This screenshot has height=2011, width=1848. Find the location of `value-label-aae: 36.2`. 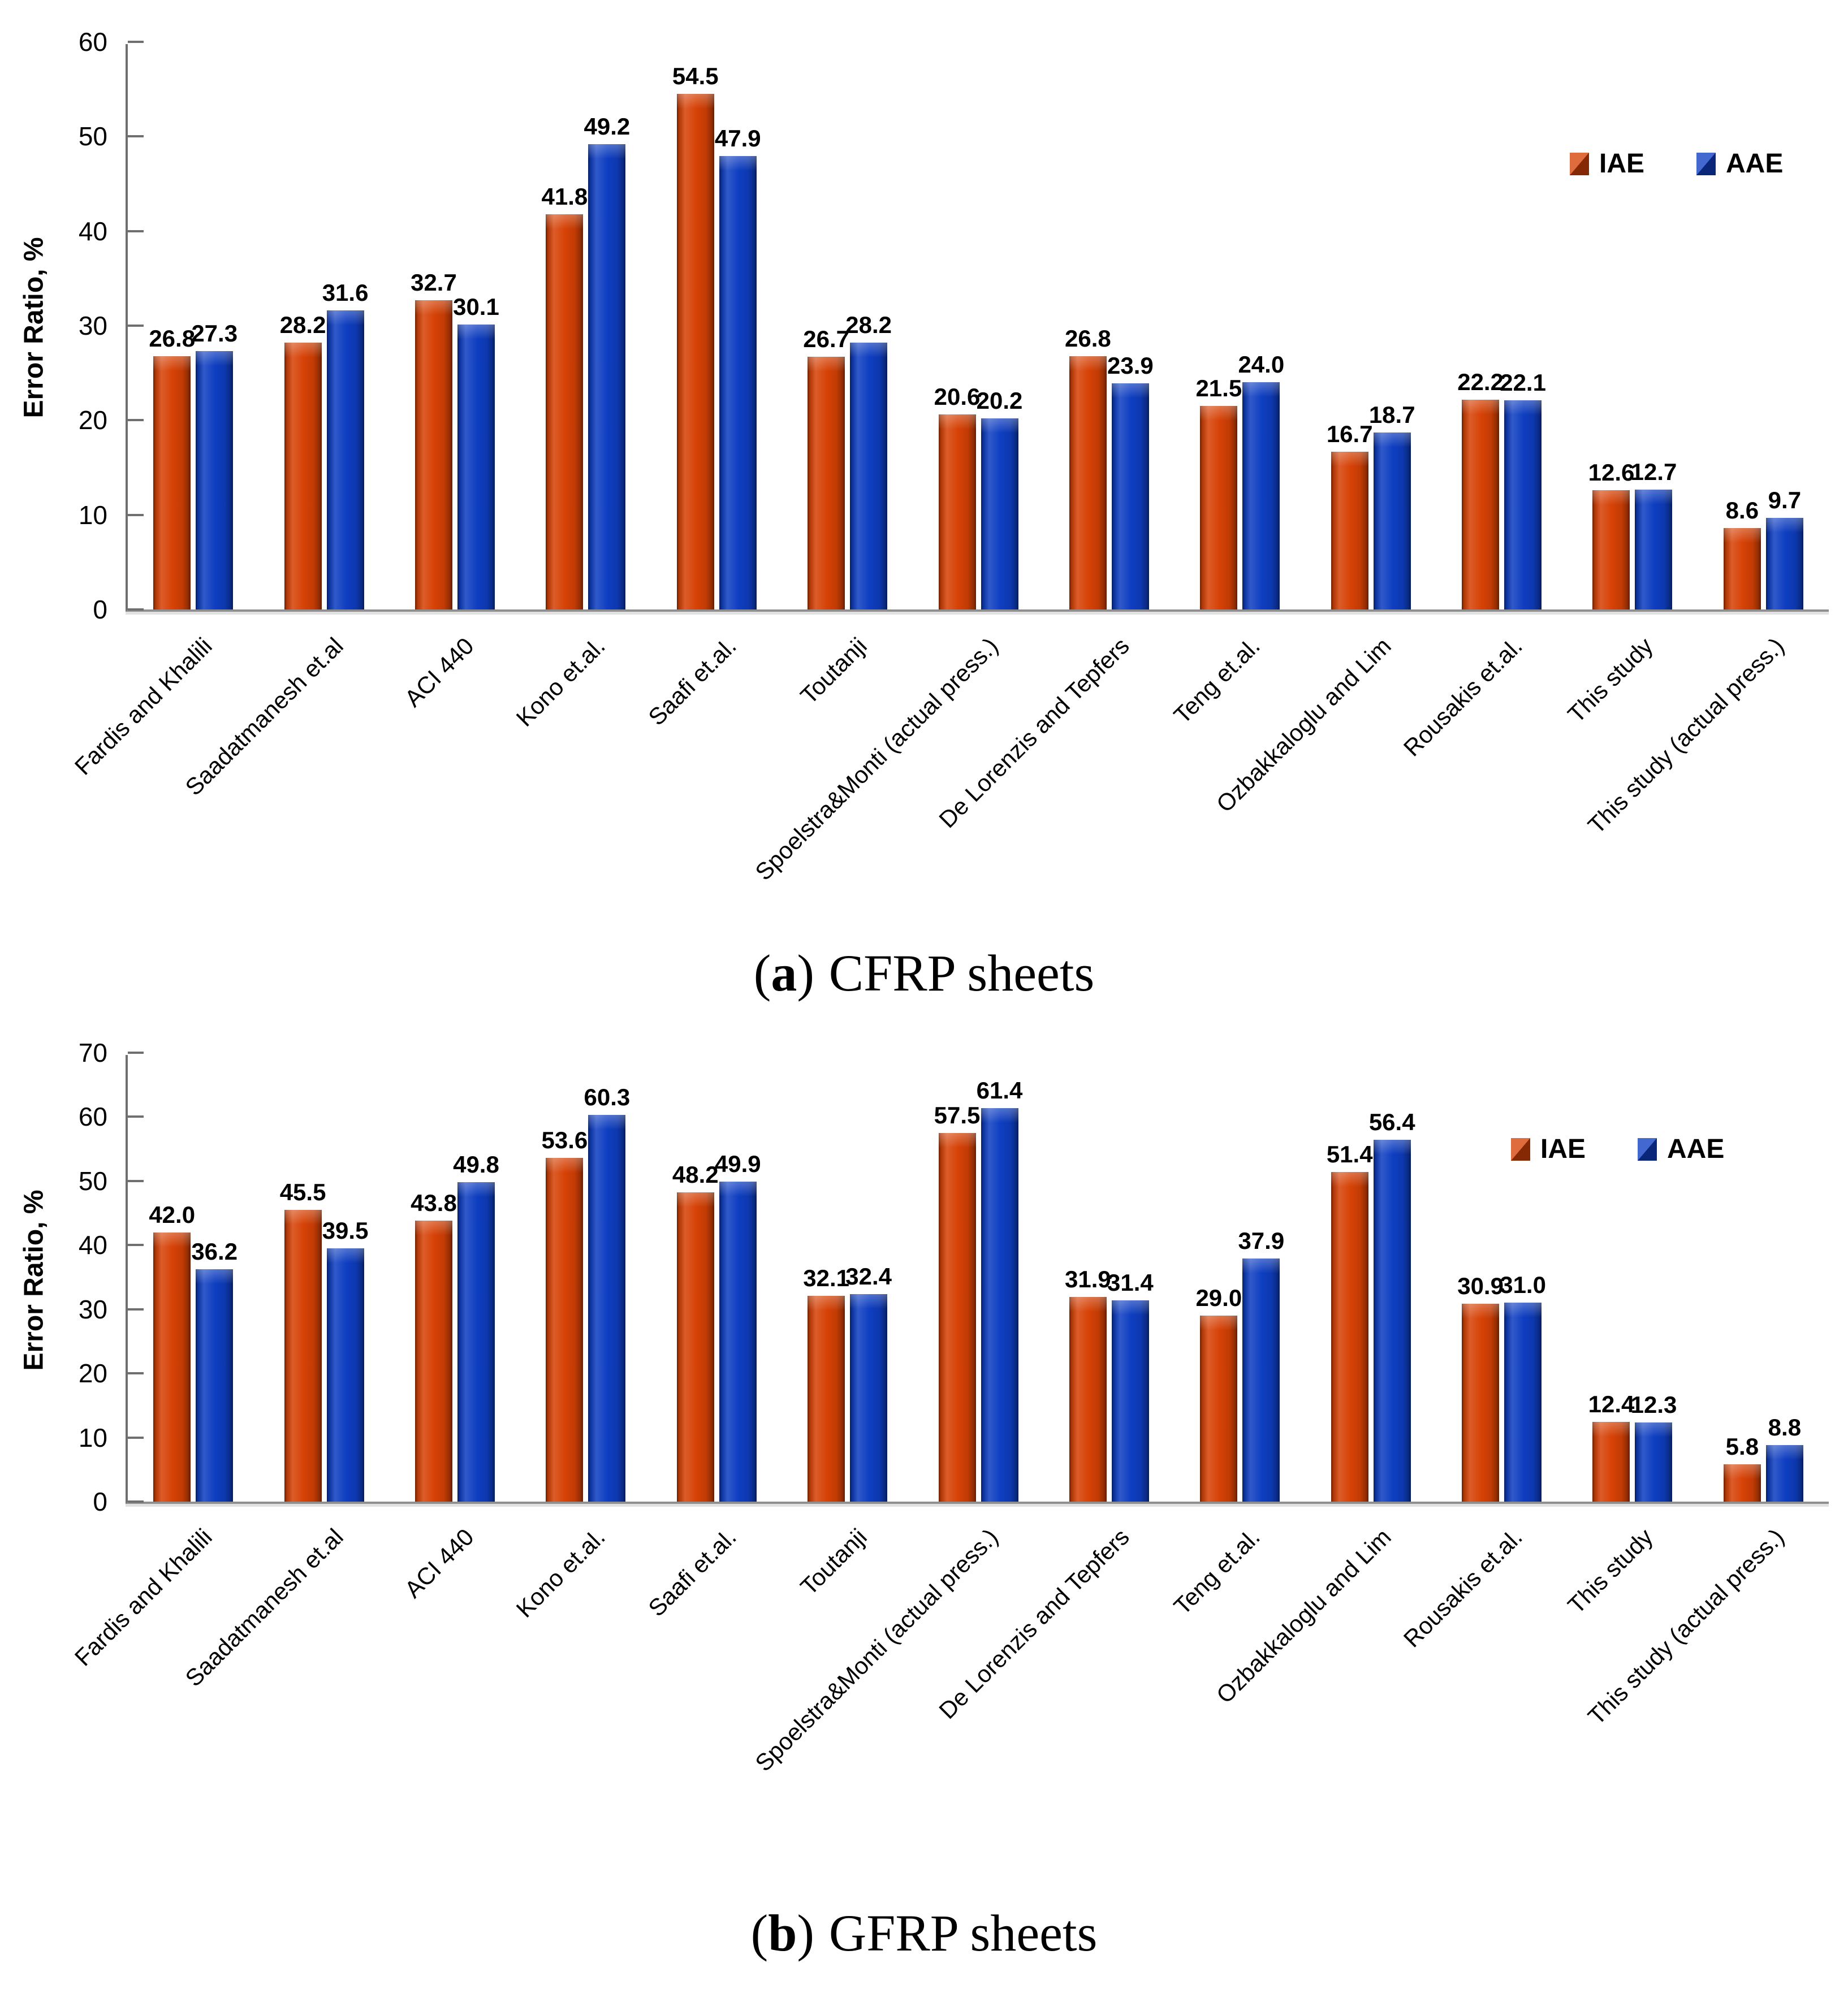

value-label-aae: 36.2 is located at coordinates (214, 1251).